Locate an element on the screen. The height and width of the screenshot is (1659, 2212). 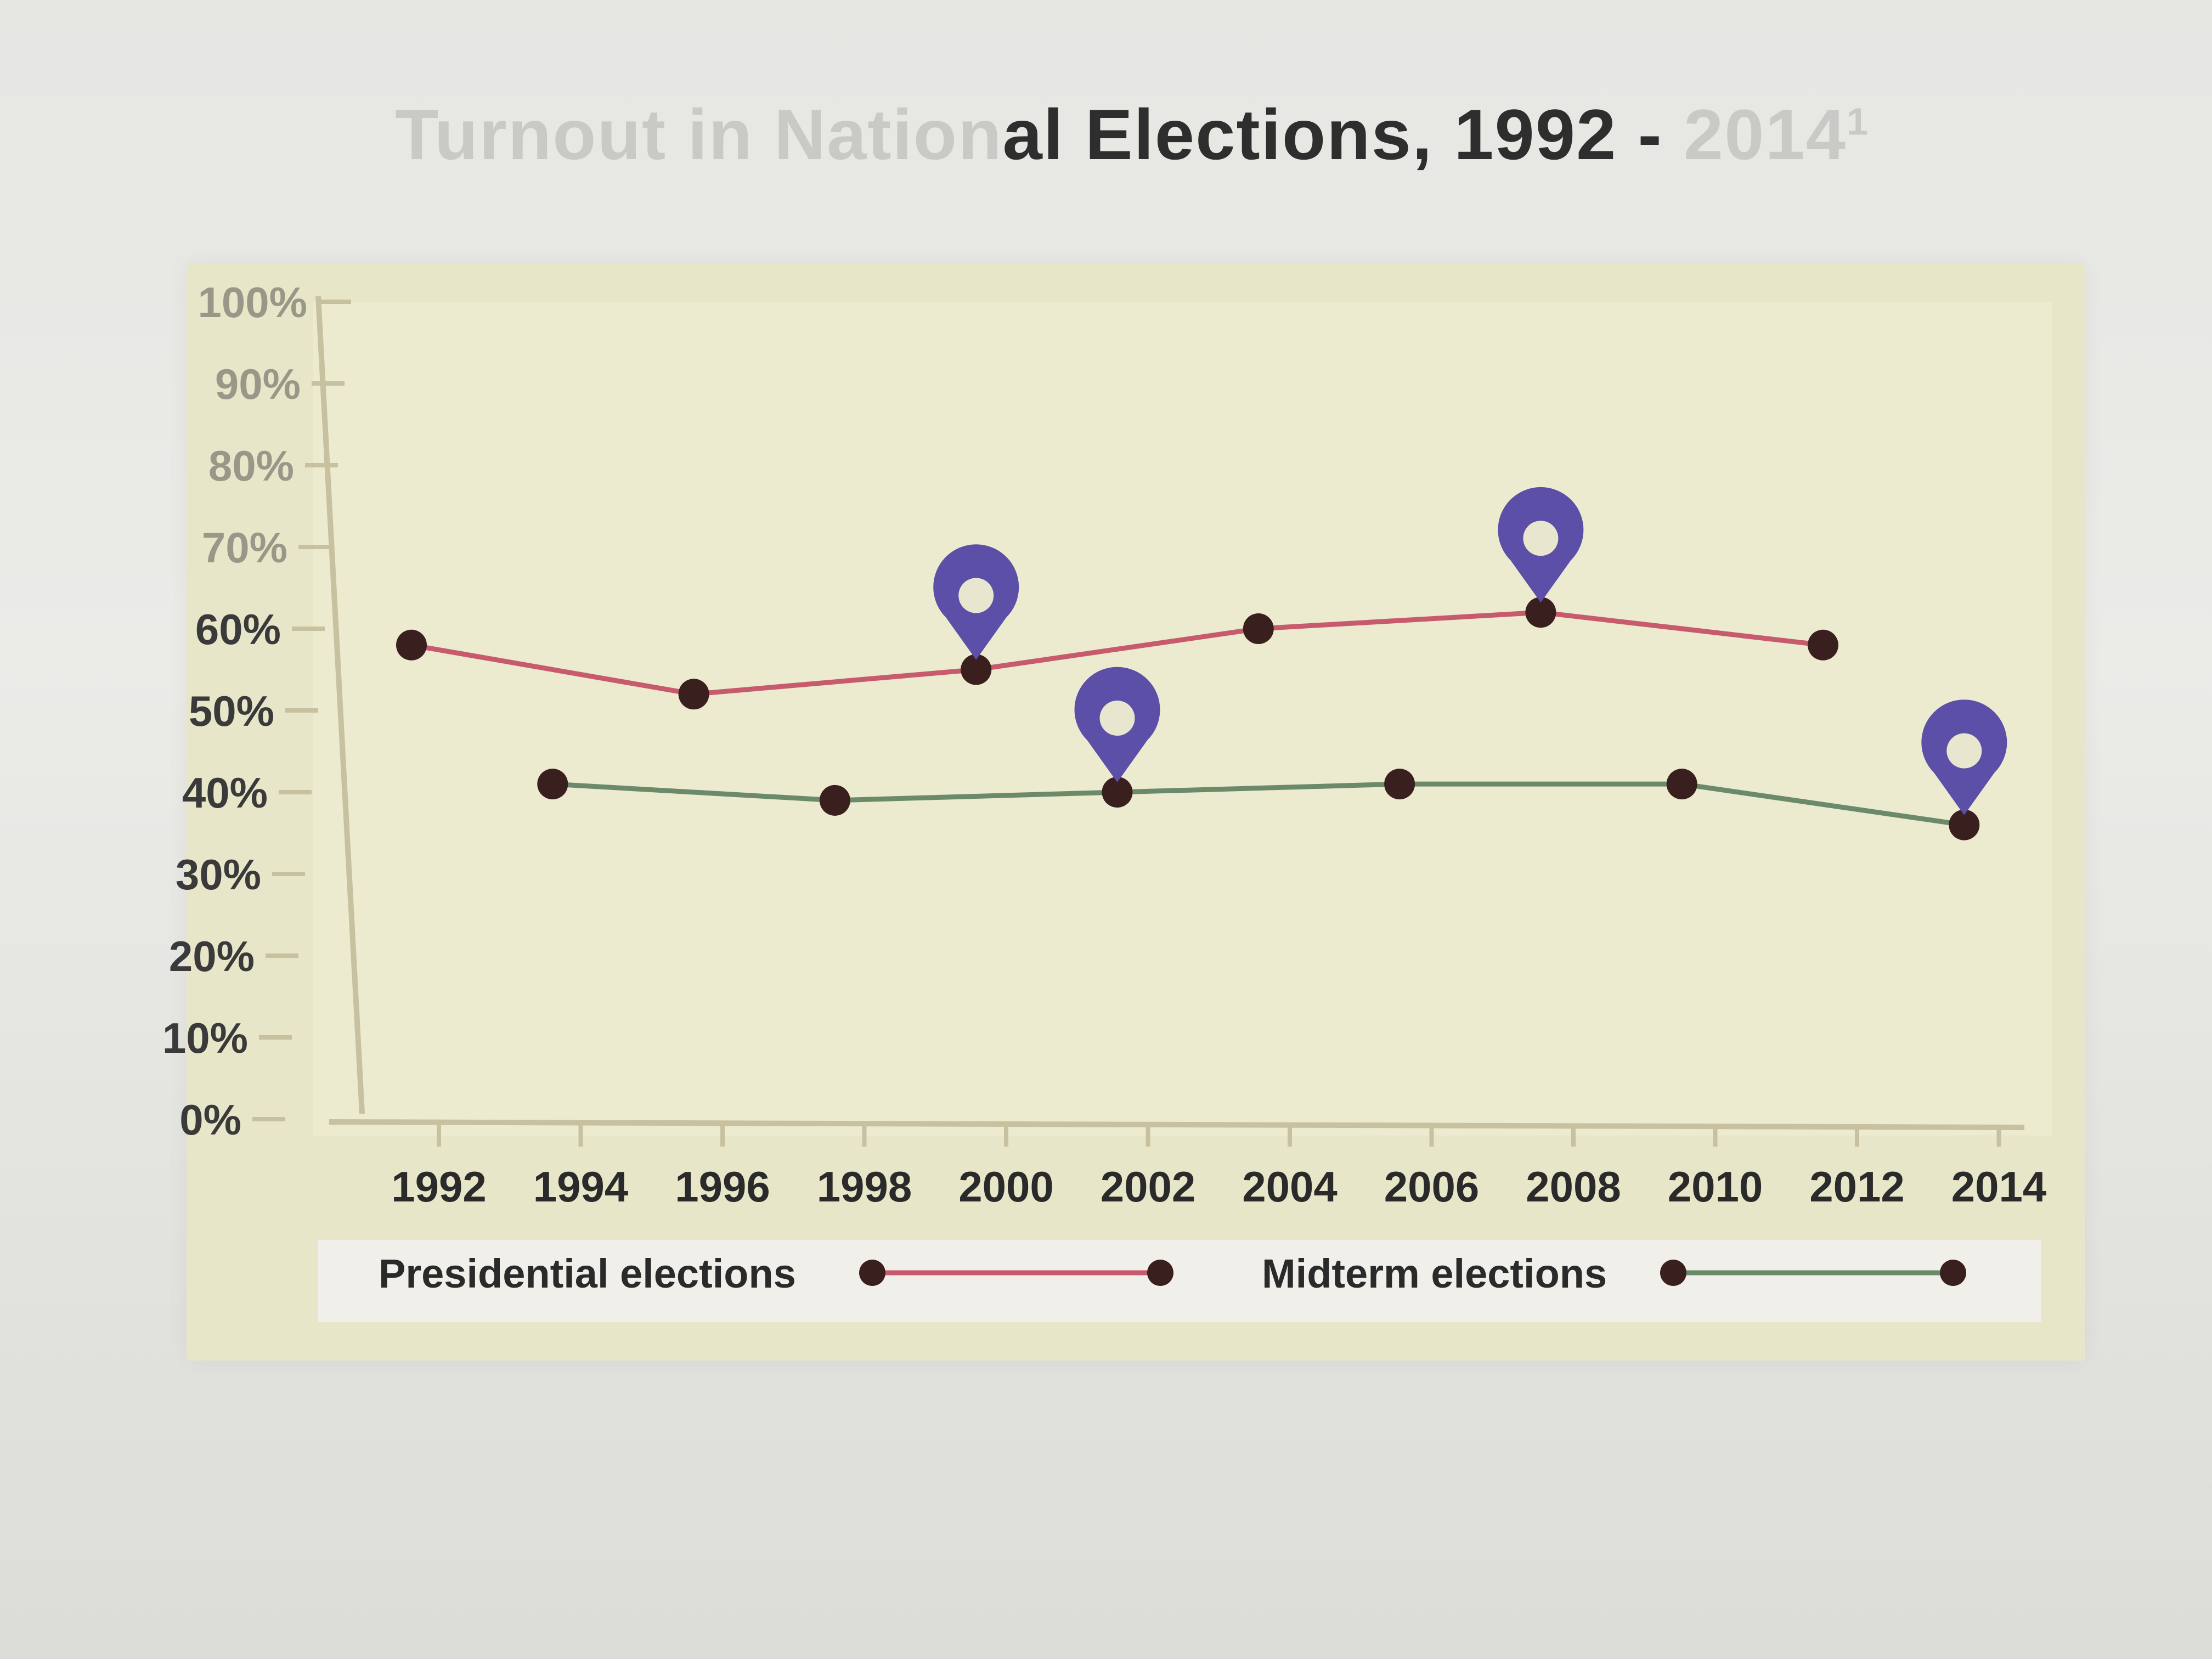
x-tick-label: 2006 is located at coordinates (1432, 1187).